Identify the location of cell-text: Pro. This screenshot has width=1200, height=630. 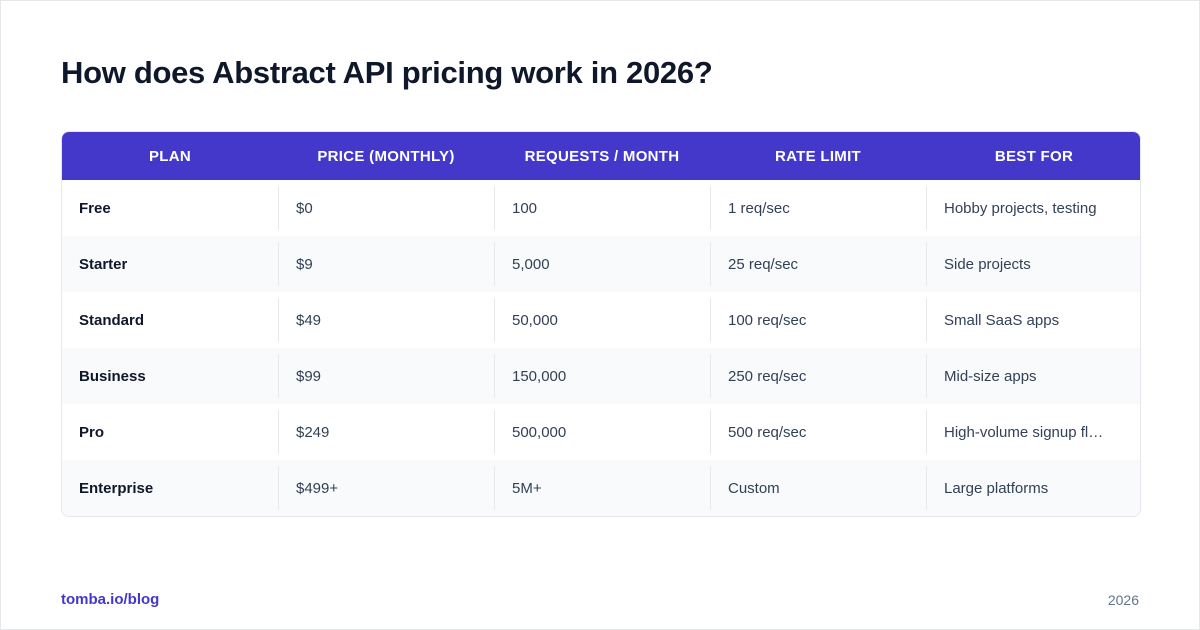
(92, 432).